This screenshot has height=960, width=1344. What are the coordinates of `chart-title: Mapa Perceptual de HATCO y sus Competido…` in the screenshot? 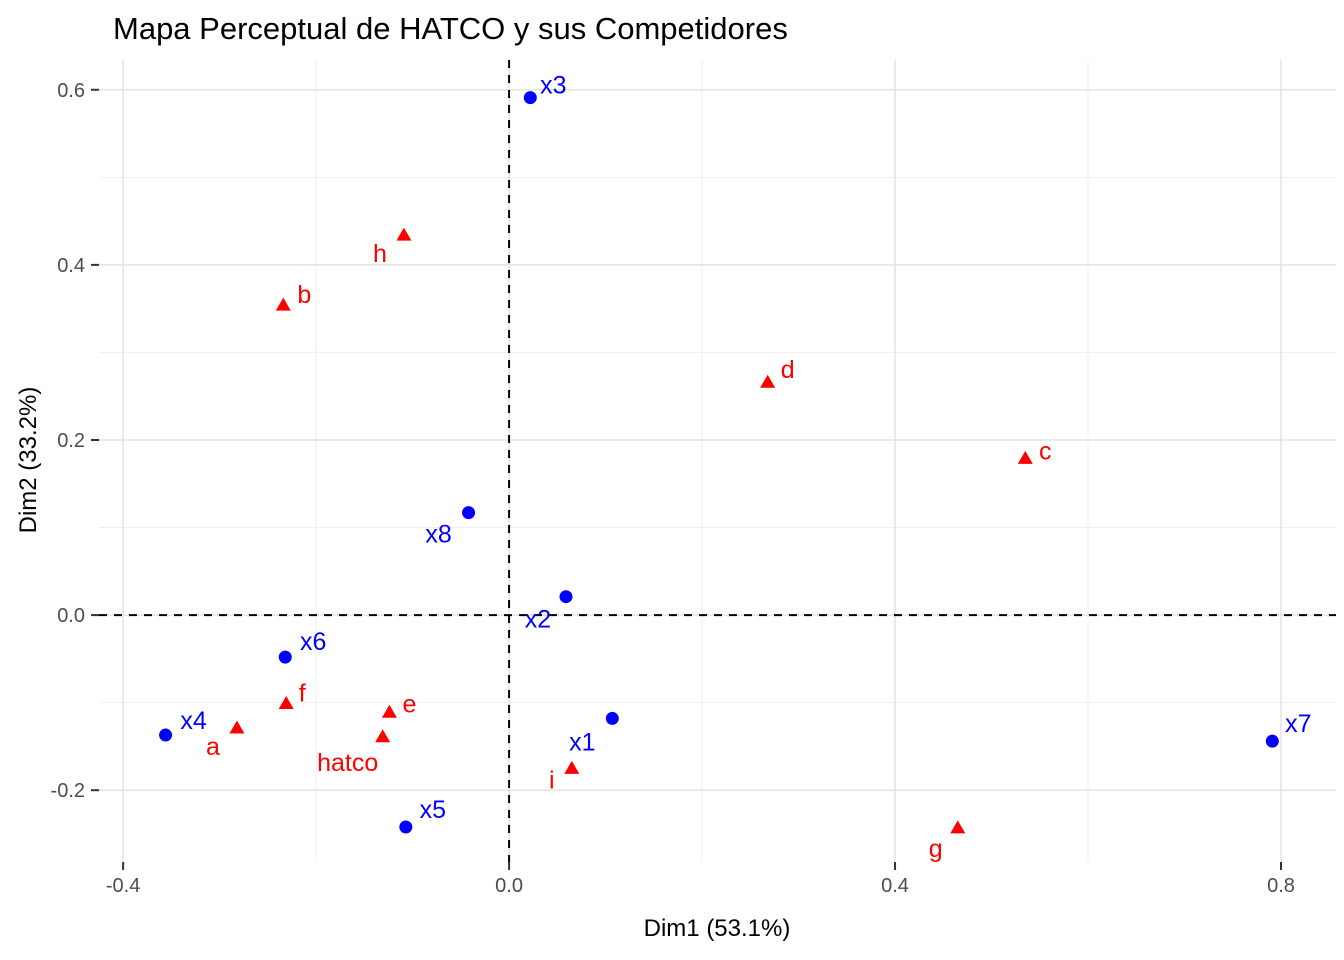 It's located at (450, 28).